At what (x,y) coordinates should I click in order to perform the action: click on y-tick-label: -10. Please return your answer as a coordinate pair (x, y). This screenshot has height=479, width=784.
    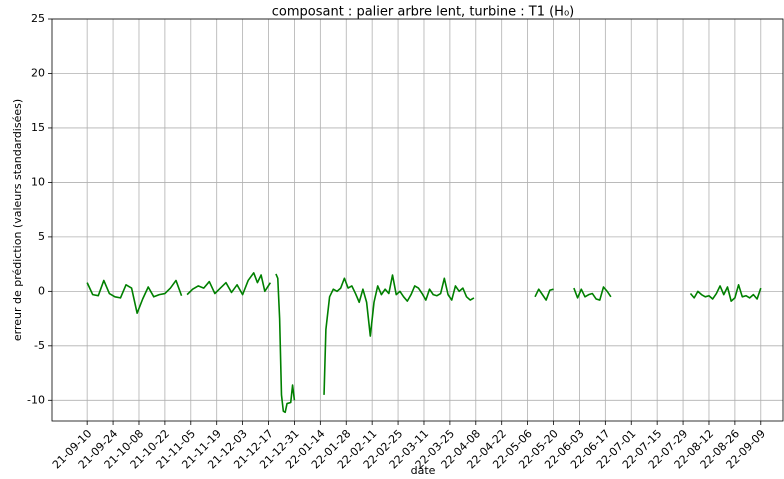
    Looking at the image, I should click on (36, 399).